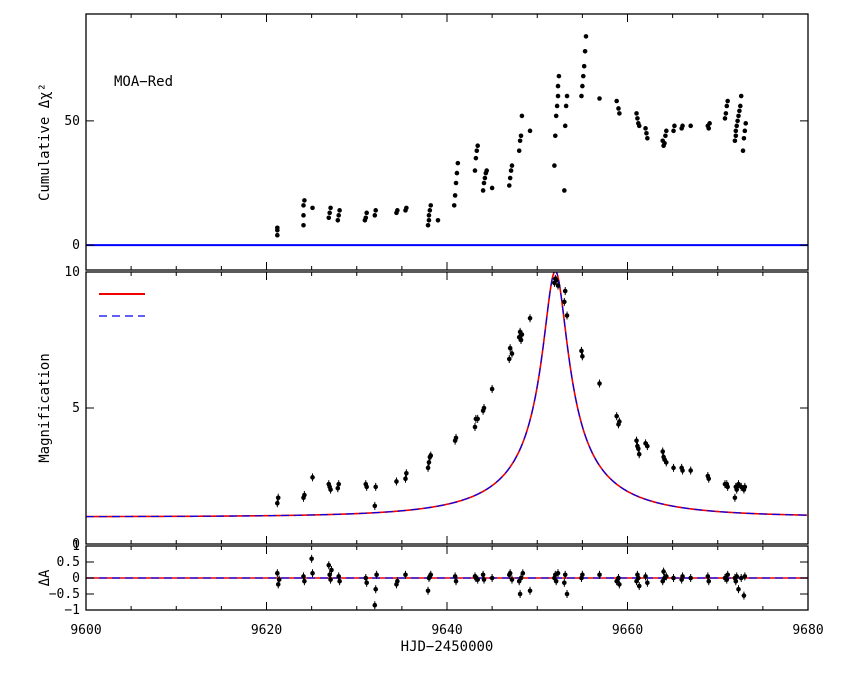 The height and width of the screenshot is (680, 850). I want to click on y-tick-label: 50, so click(72, 121).